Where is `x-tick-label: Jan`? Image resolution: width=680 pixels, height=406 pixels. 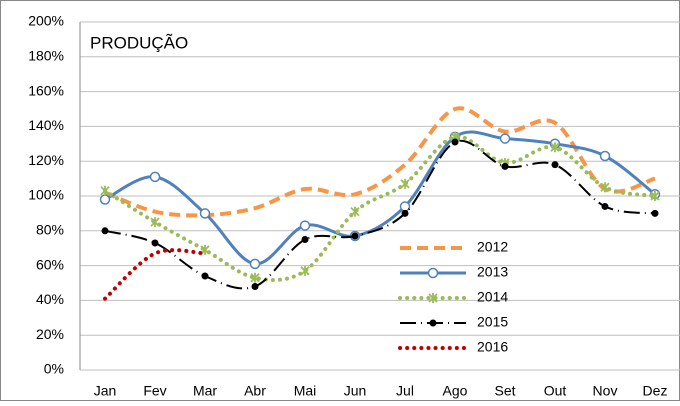 x-tick-label: Jan is located at coordinates (105, 391).